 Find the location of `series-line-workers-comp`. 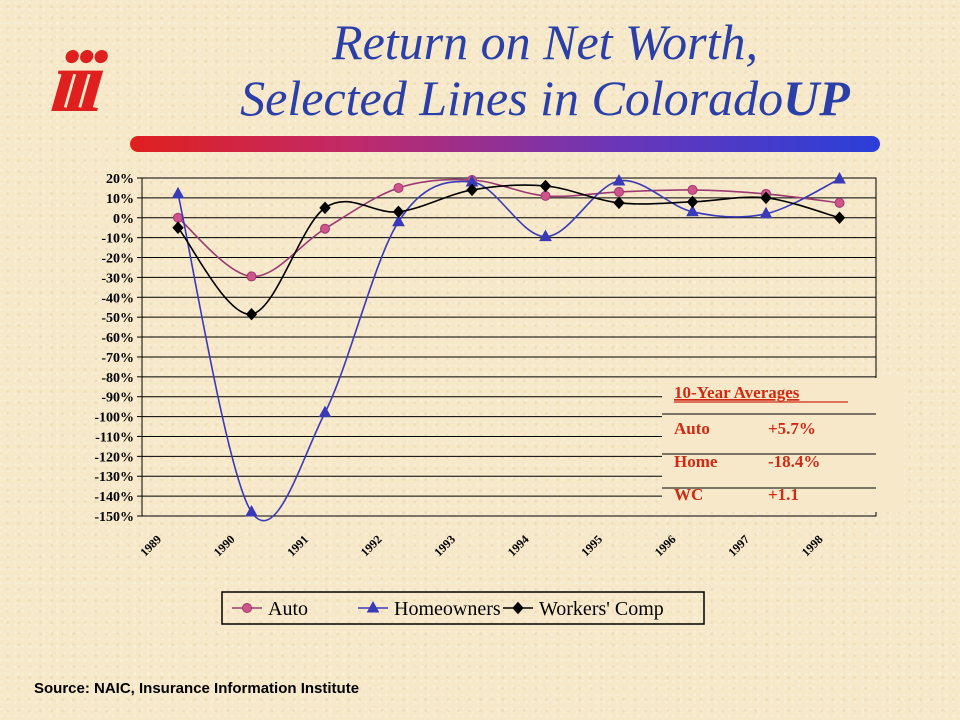

series-line-workers-comp is located at coordinates (508, 249).